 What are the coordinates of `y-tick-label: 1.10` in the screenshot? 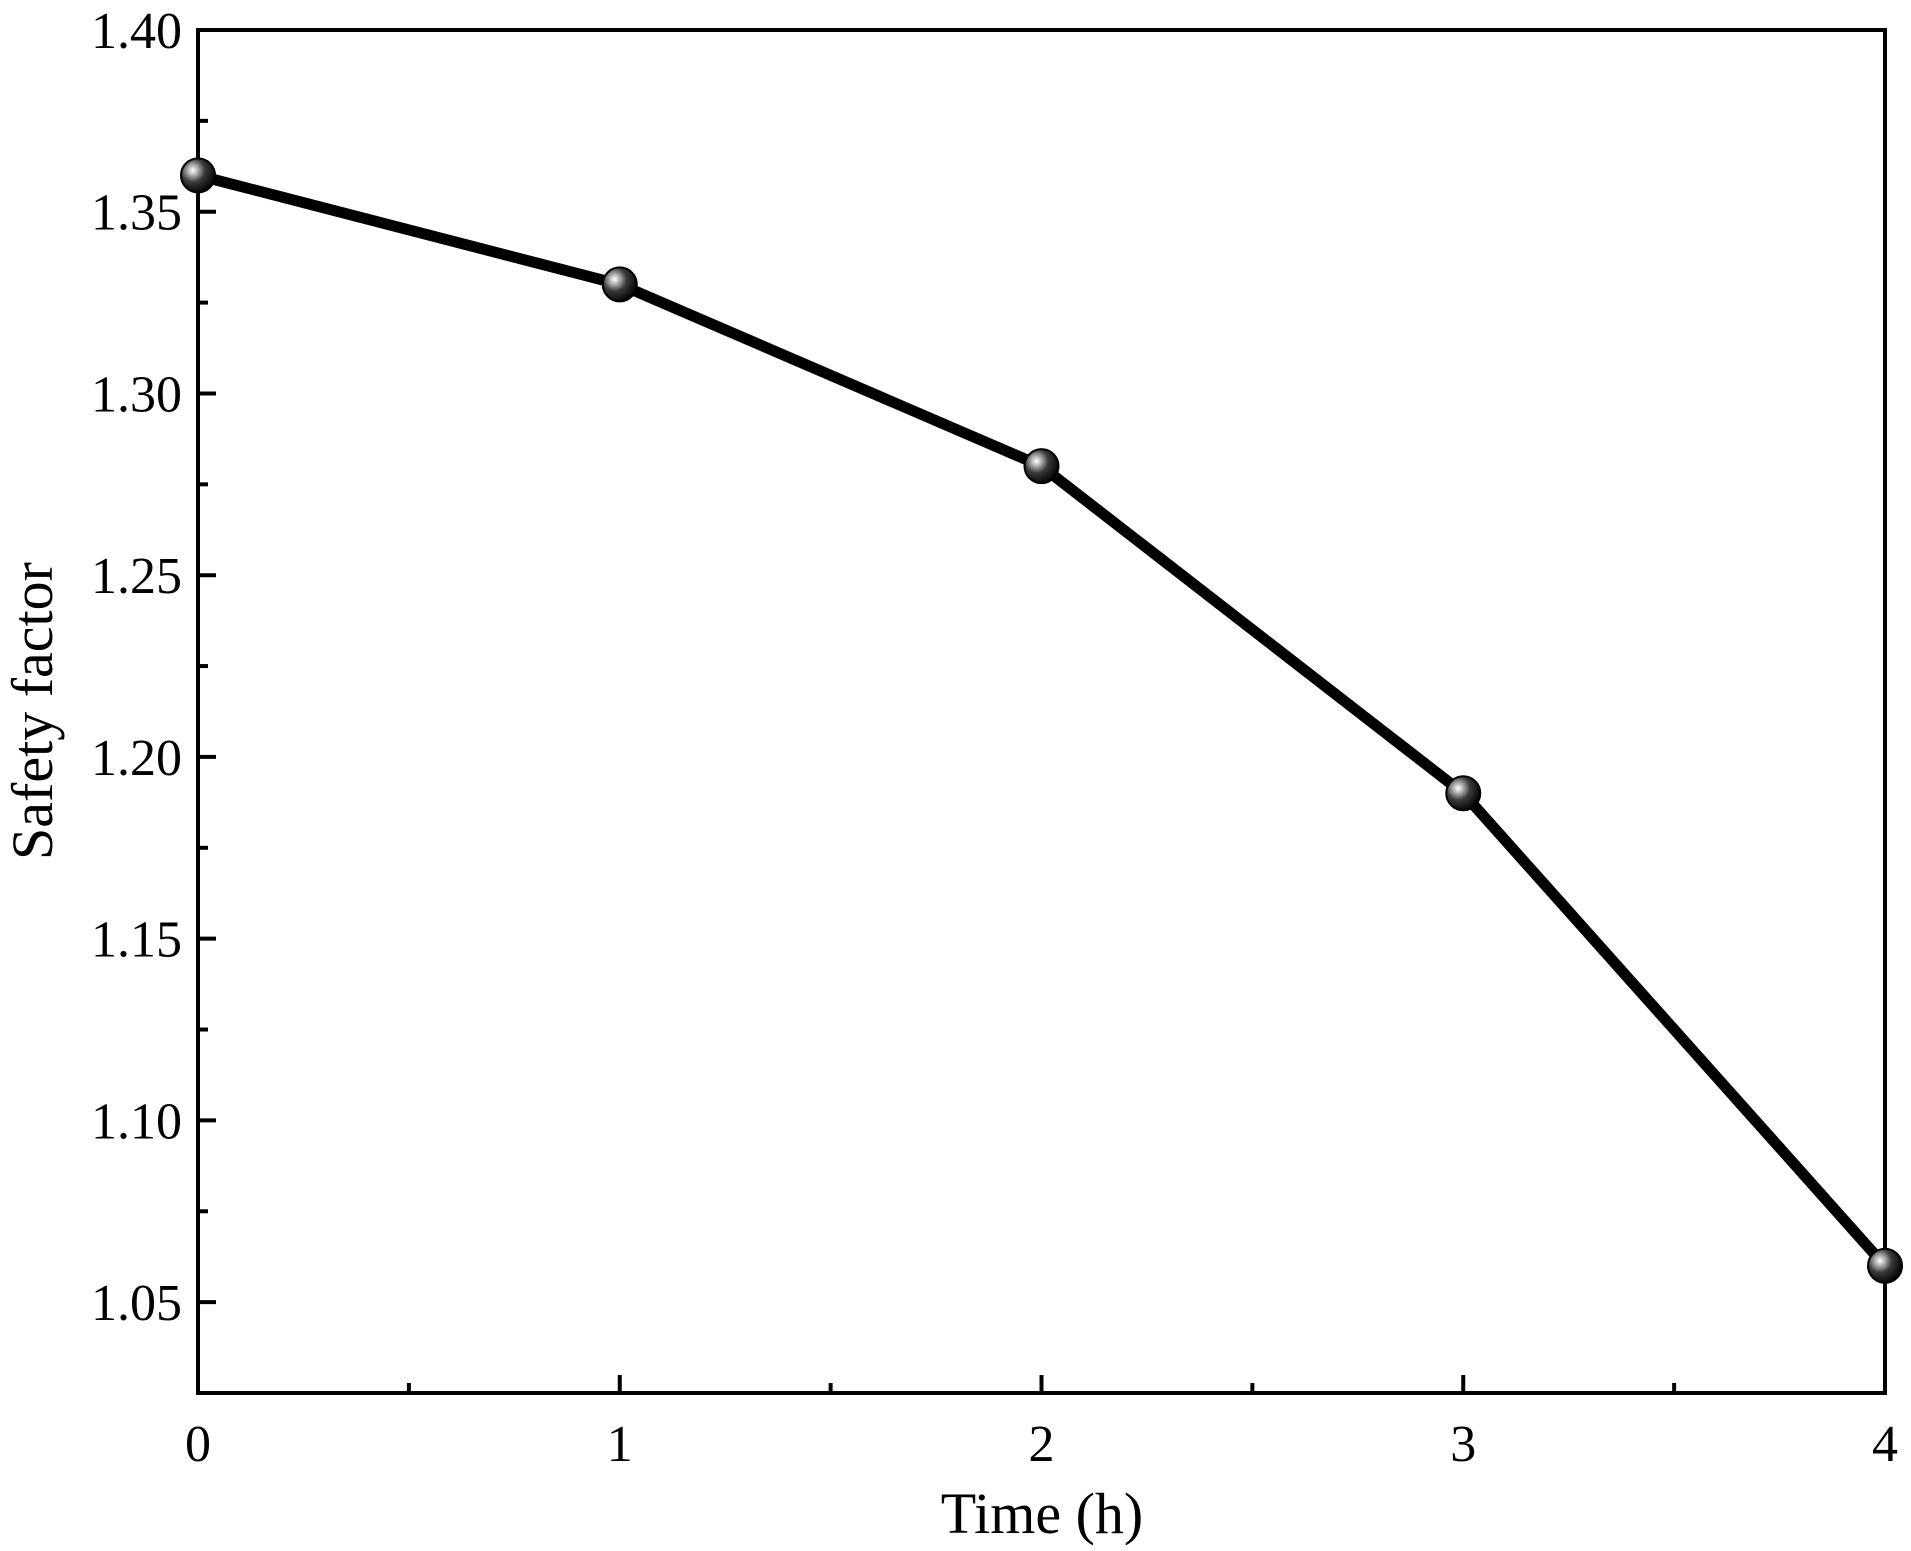 It's located at (136, 1121).